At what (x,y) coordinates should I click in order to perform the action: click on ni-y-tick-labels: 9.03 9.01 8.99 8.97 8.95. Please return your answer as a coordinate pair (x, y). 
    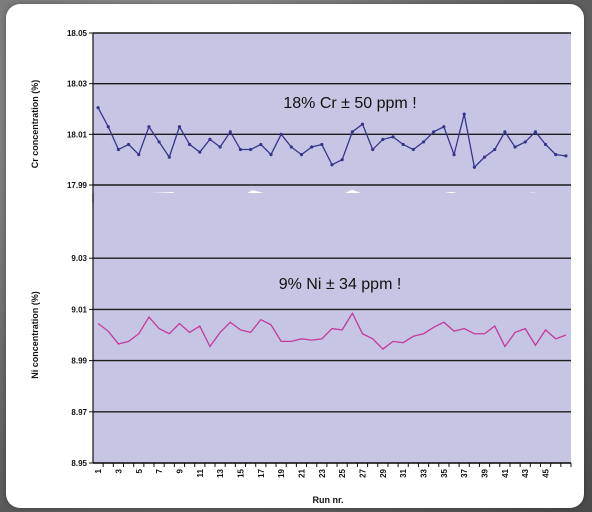
    Looking at the image, I should click on (79, 361).